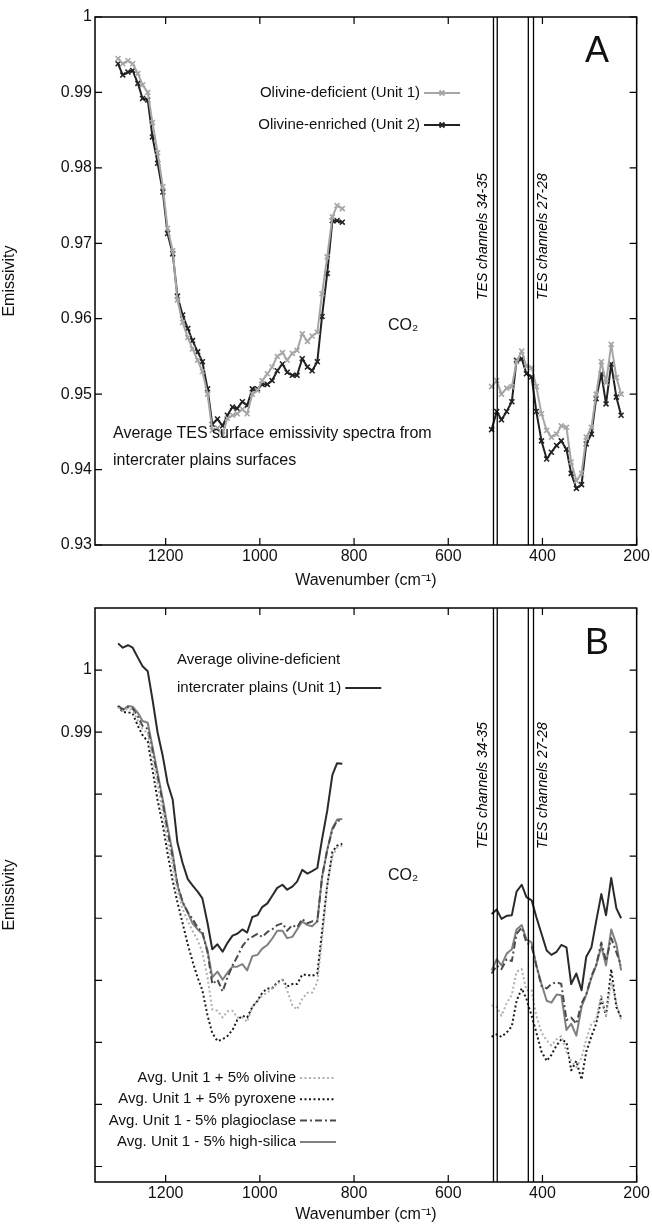  What do you see at coordinates (76, 318) in the screenshot?
I see `y-tick-label: 0.96` at bounding box center [76, 318].